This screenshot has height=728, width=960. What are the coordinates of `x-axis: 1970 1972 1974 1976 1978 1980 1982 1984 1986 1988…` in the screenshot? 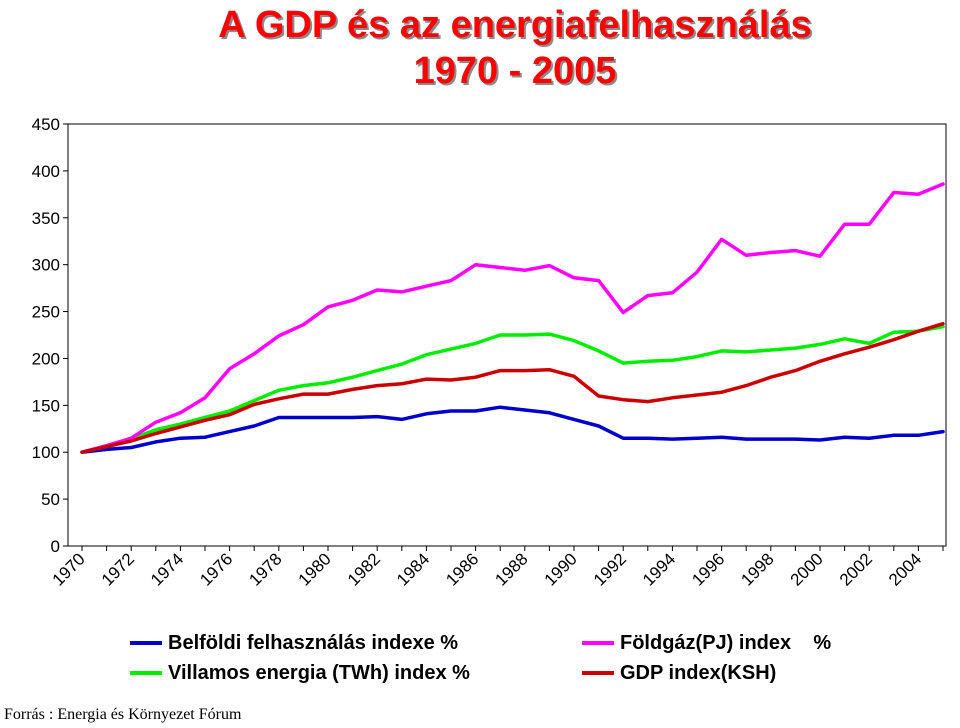 It's located at (496, 568).